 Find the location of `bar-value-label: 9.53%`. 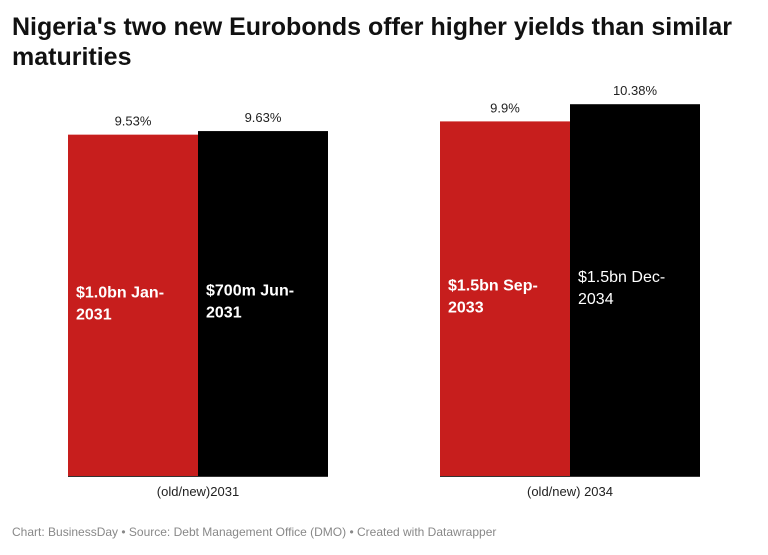

bar-value-label: 9.53% is located at coordinates (133, 121).